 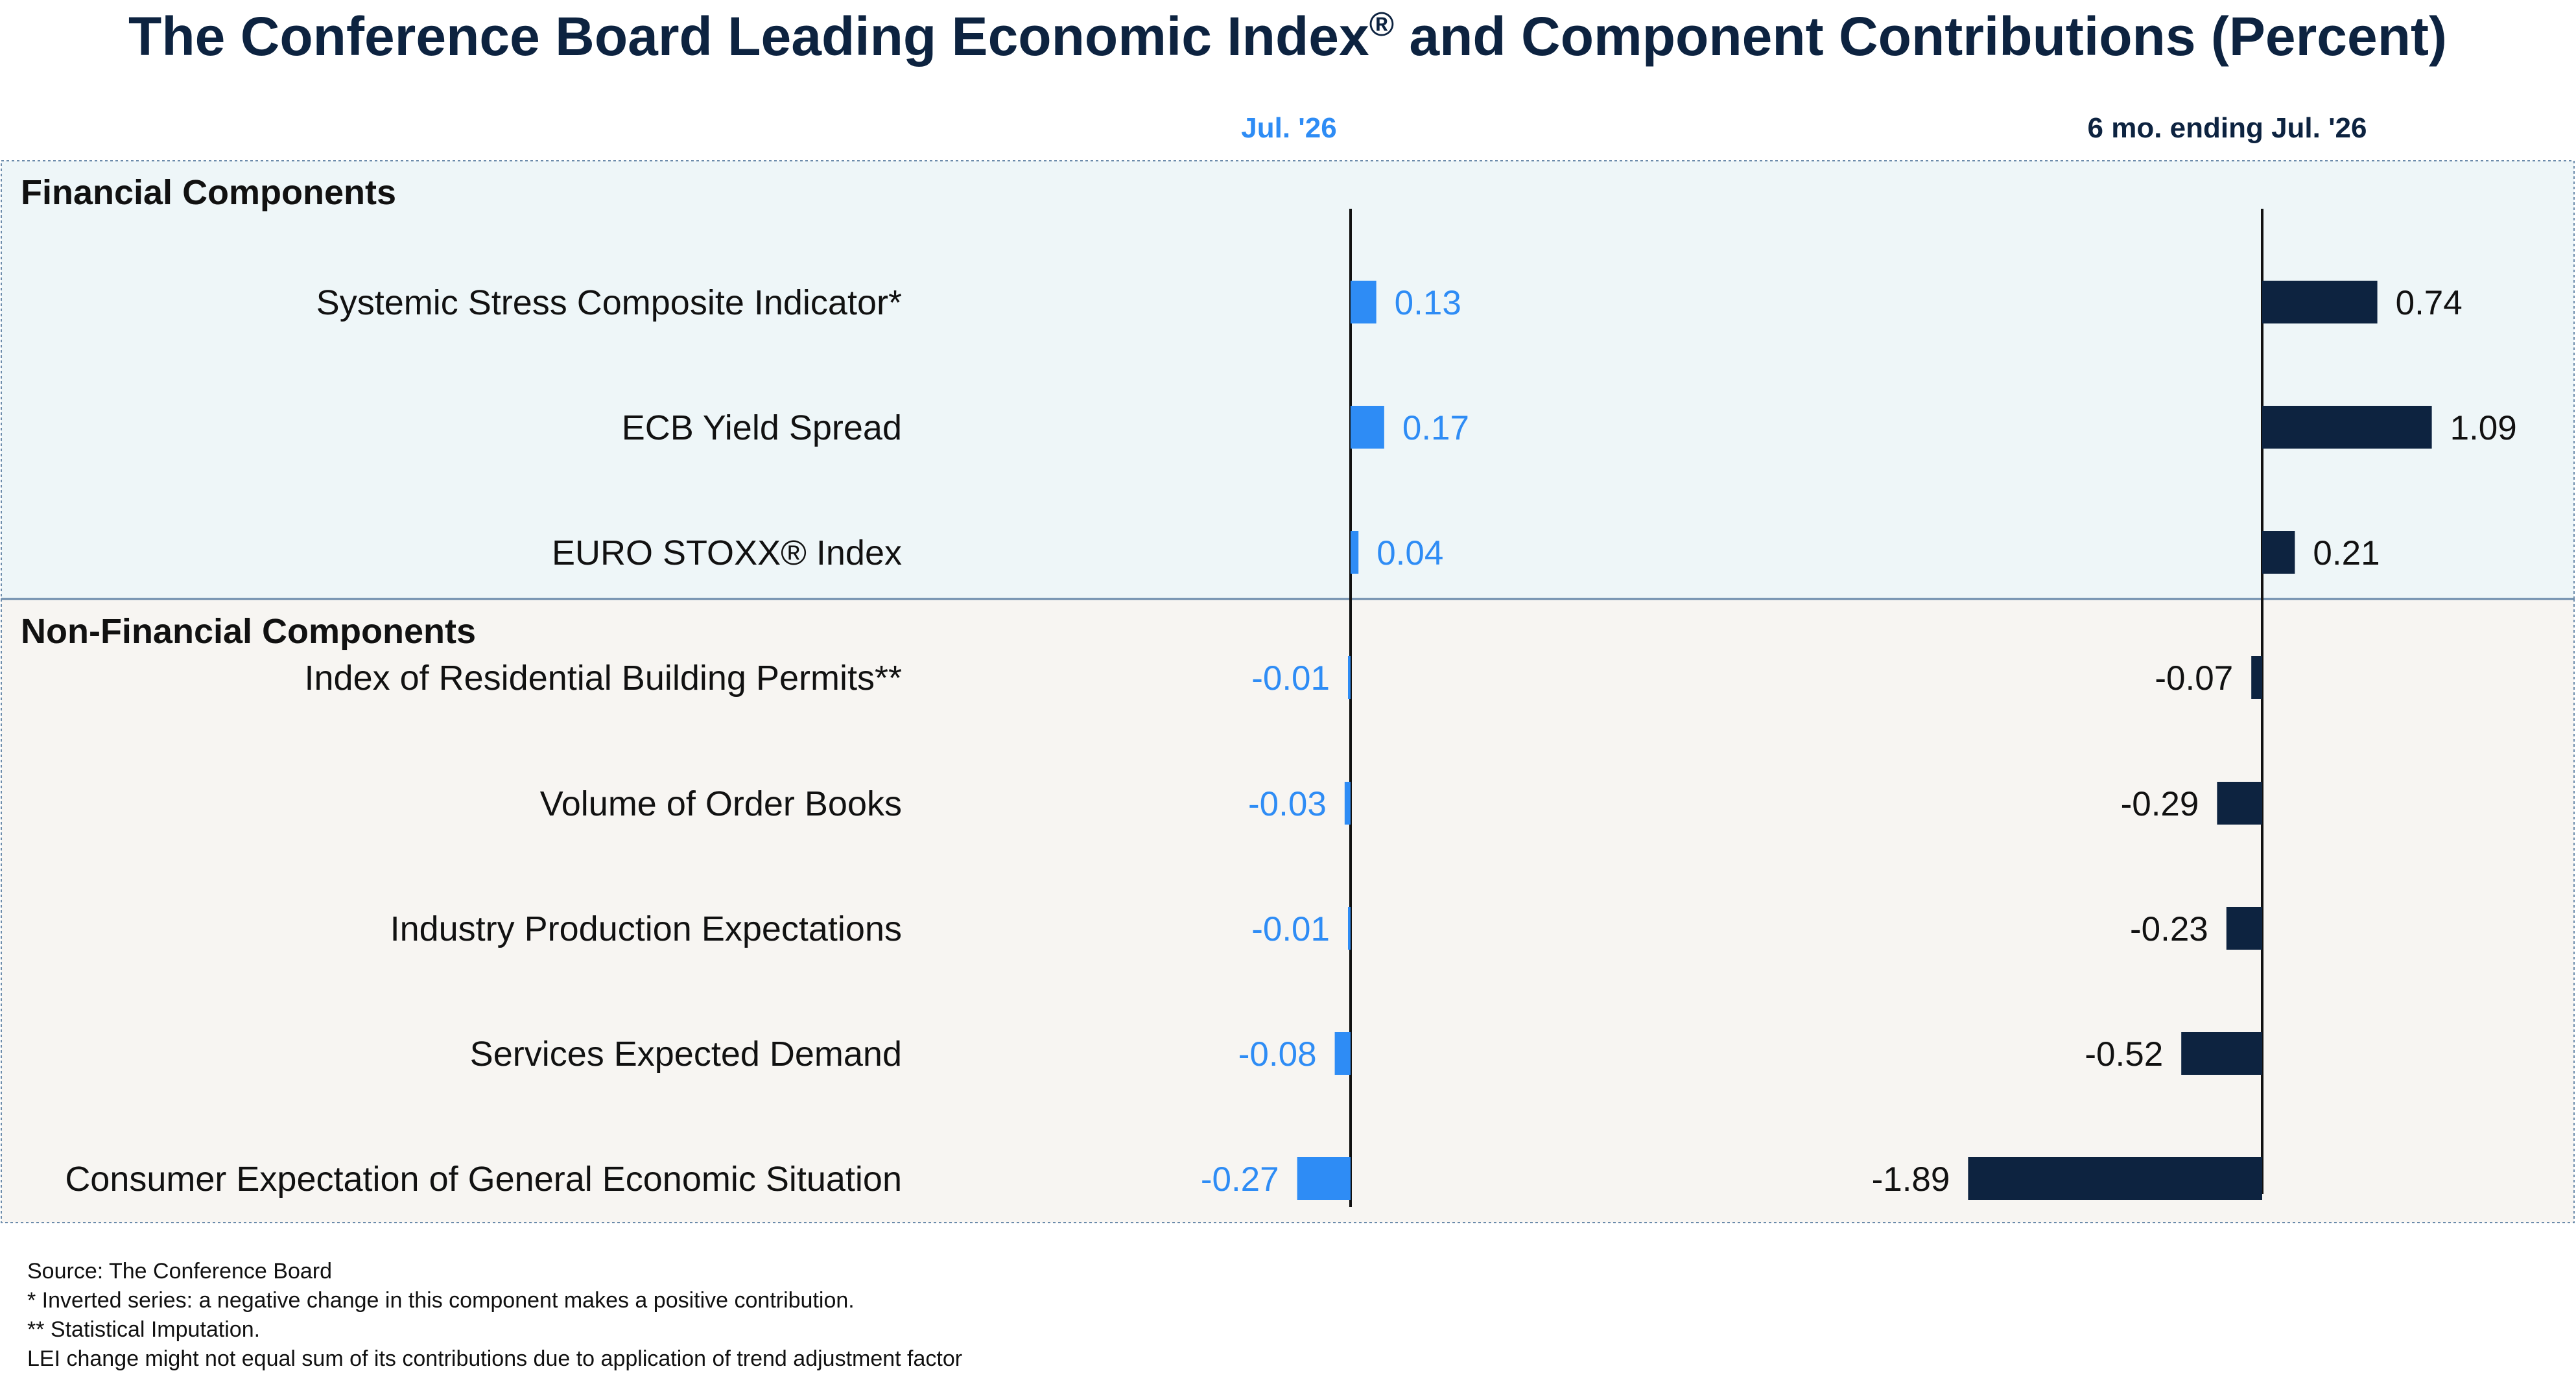 I want to click on jul-bar-volume-of-order-books, so click(x=1347, y=804).